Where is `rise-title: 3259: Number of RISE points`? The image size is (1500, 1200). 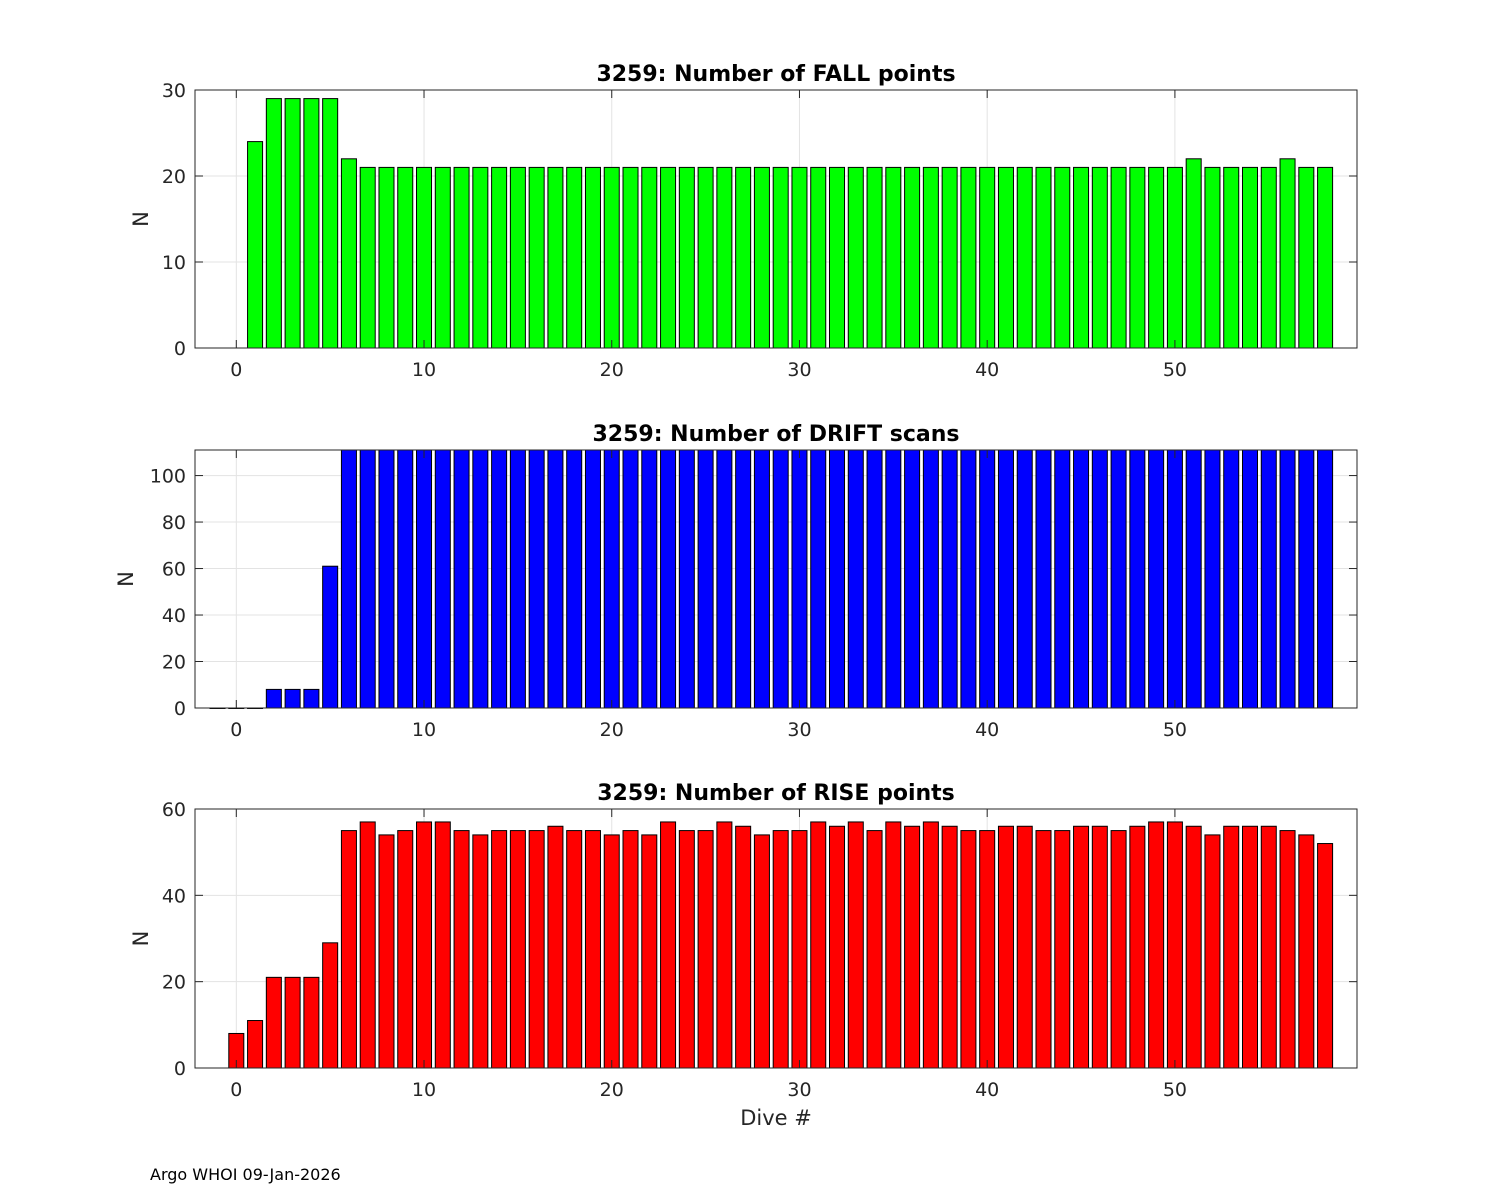 rise-title: 3259: Number of RISE points is located at coordinates (776, 793).